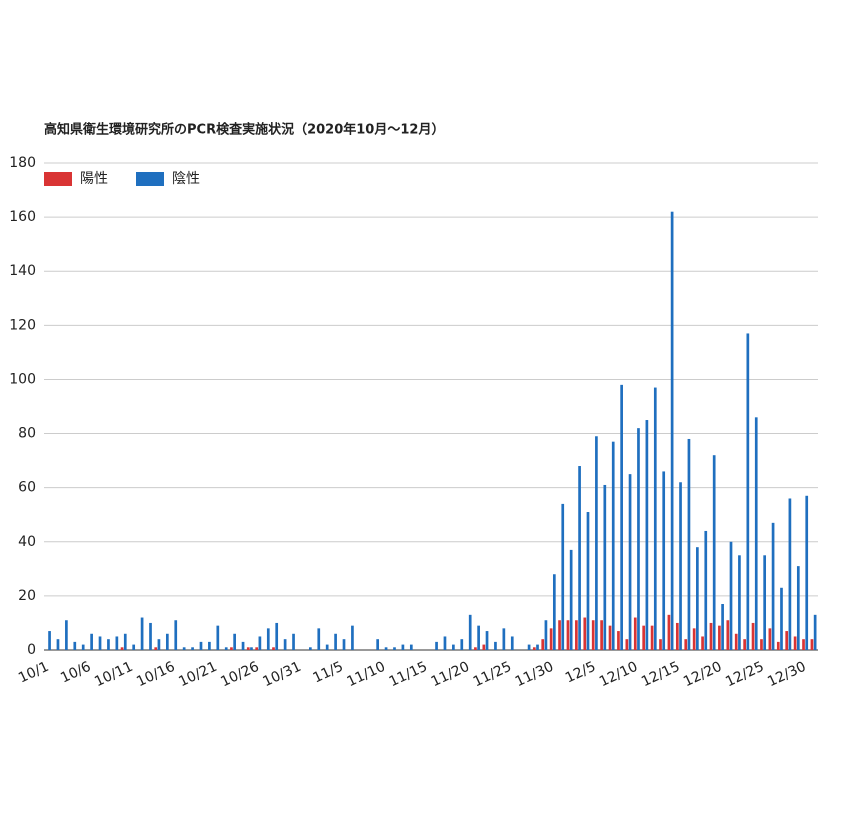 This screenshot has height=814, width=861. What do you see at coordinates (618, 675) in the screenshot?
I see `x-tick-label: 12/10` at bounding box center [618, 675].